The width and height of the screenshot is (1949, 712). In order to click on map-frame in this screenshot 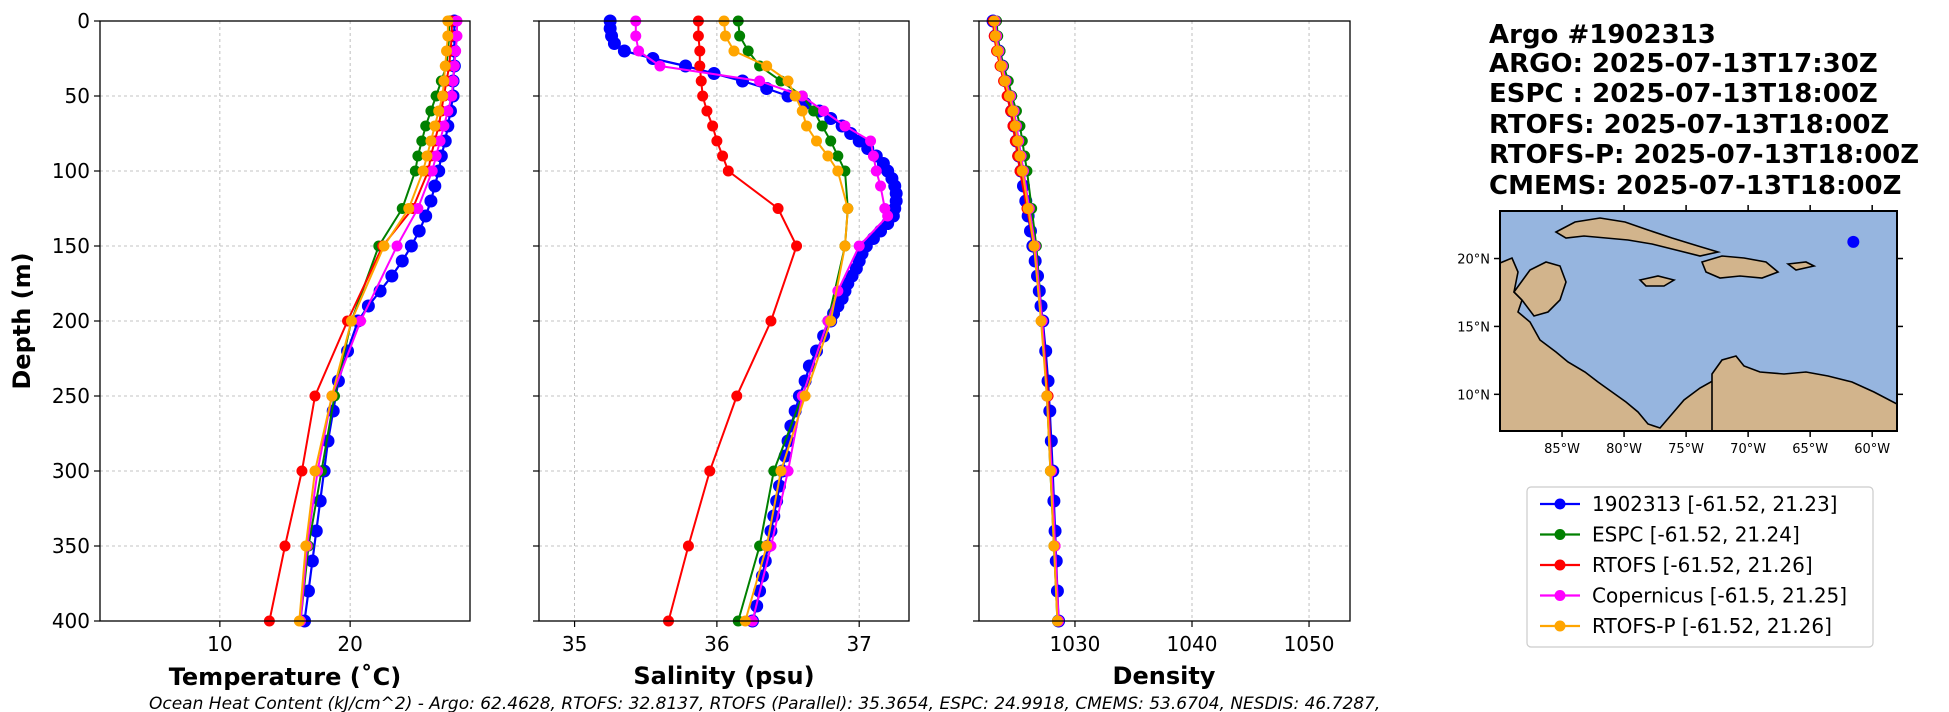, I will do `click(1698, 321)`.